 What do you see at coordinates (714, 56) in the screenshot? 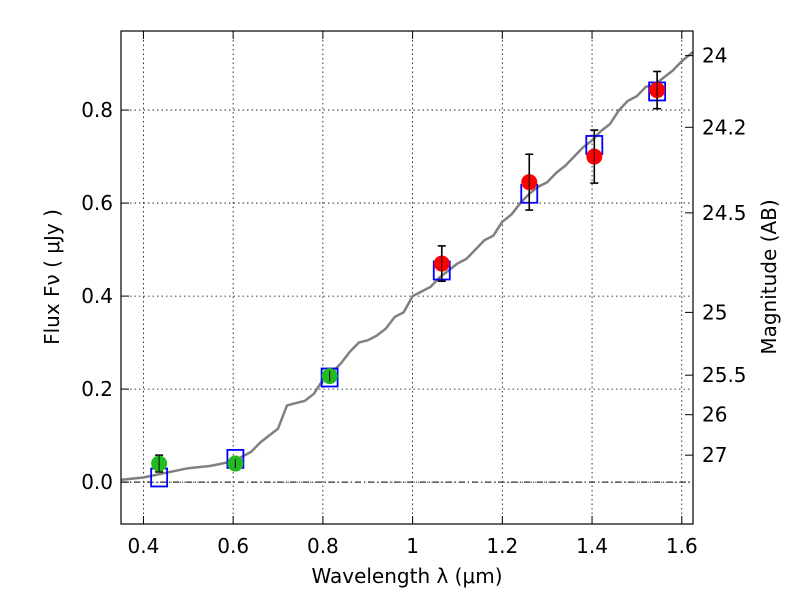
I see `right-tick-label: 24` at bounding box center [714, 56].